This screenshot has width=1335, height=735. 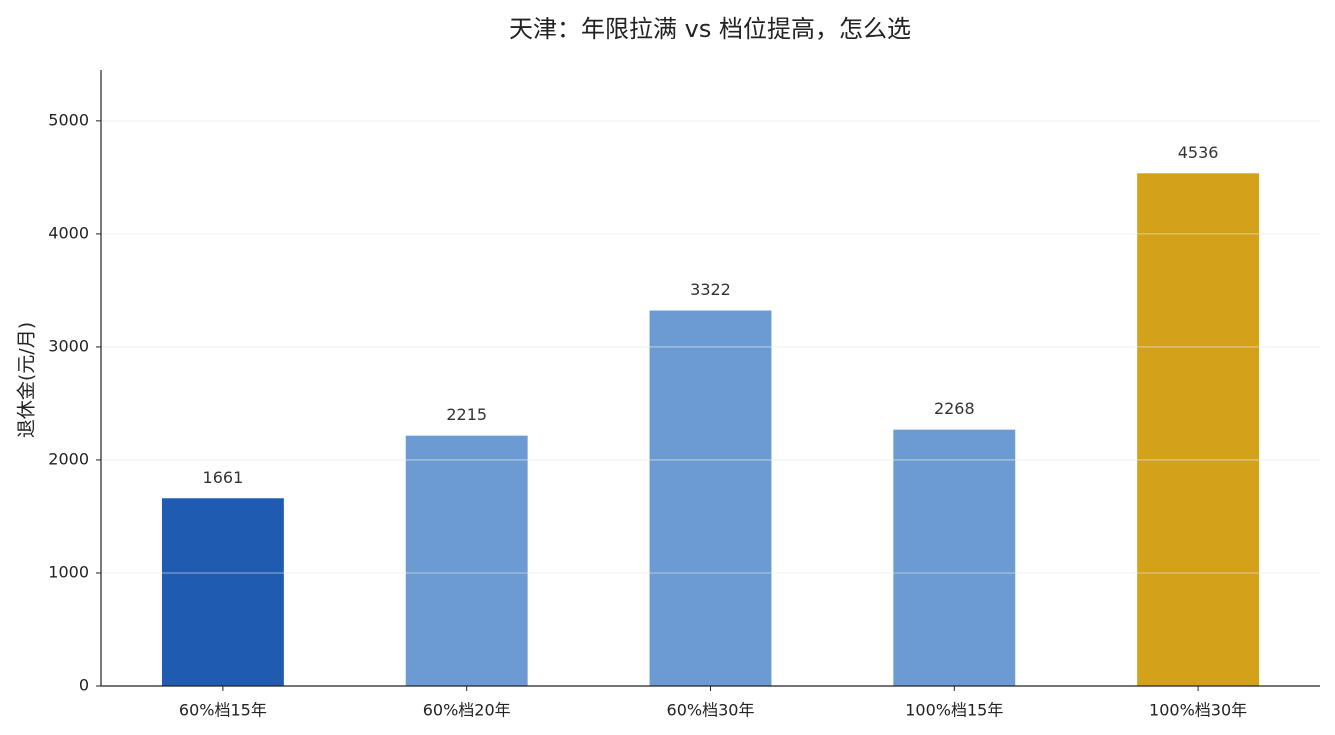 I want to click on y-tick-label: 5000, so click(x=68, y=119).